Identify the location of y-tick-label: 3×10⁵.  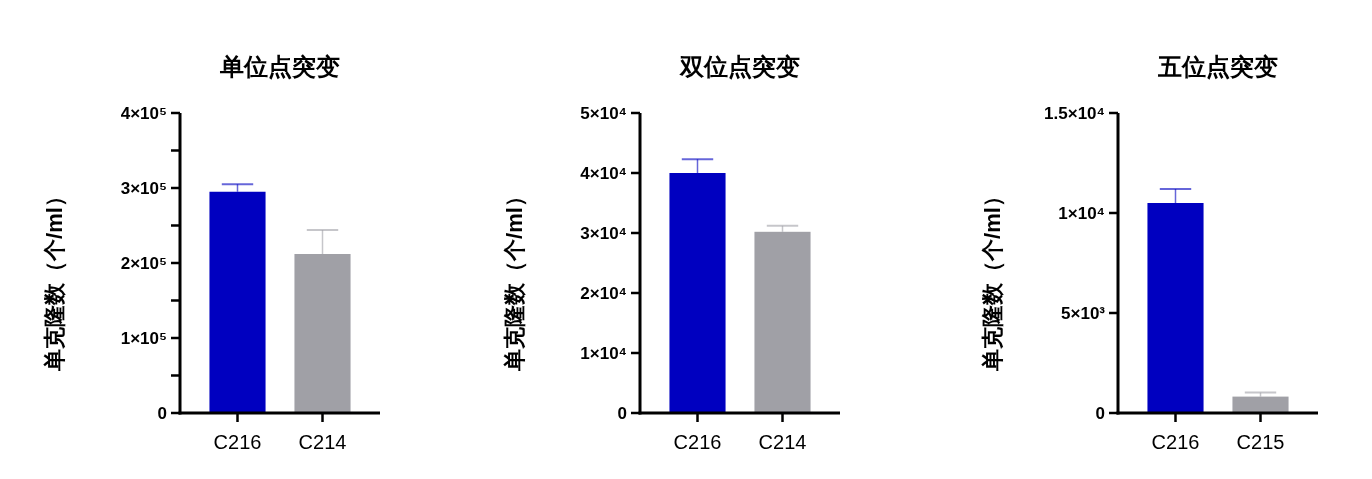
(143, 188).